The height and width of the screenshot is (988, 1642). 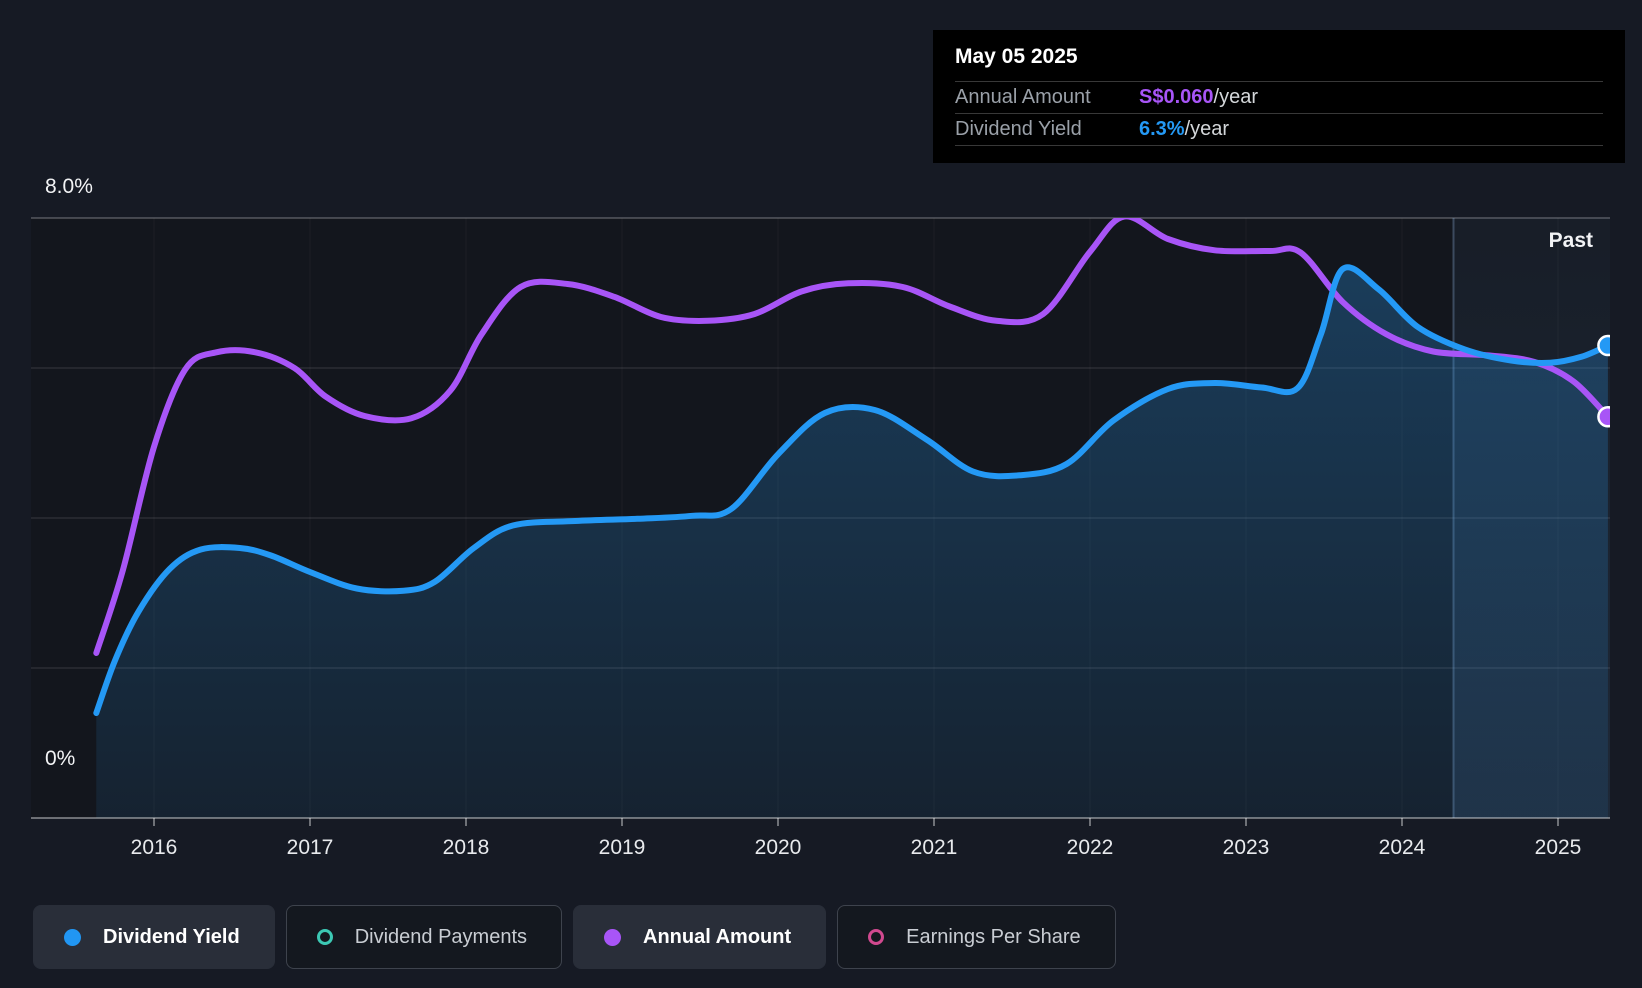 I want to click on dividend-yield-endpoint-marker, so click(x=1607, y=345).